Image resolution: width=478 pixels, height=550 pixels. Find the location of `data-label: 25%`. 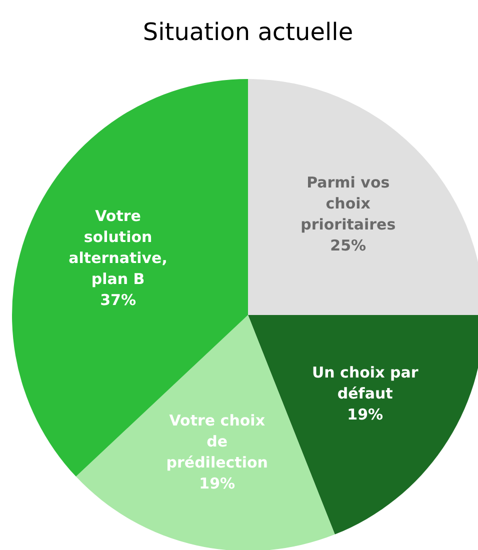

data-label: 25% is located at coordinates (348, 245).